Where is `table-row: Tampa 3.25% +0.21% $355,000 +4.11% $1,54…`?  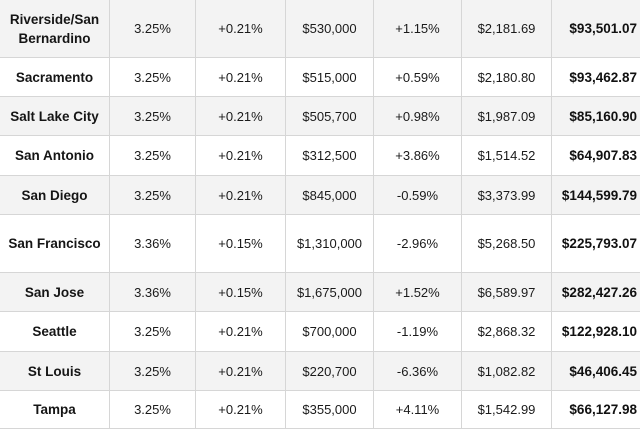
table-row: Tampa 3.25% +0.21% $355,000 +4.11% $1,54… is located at coordinates (320, 410).